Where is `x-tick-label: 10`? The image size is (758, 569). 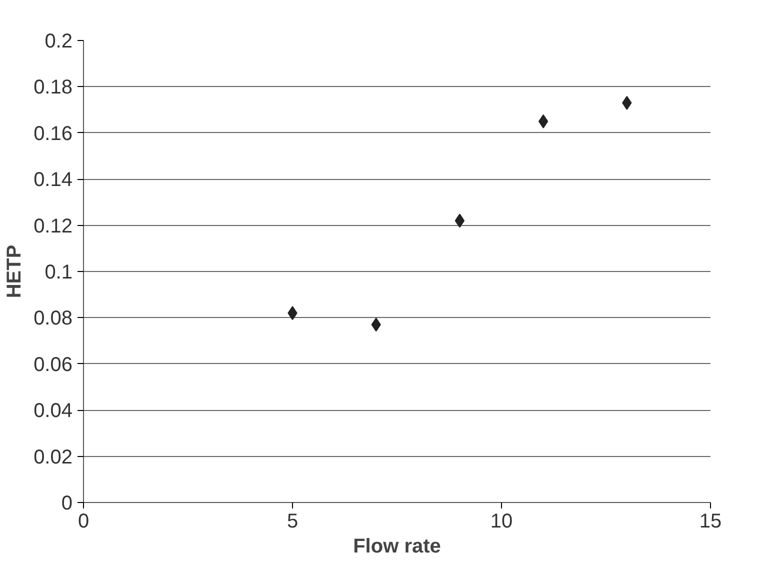 x-tick-label: 10 is located at coordinates (501, 521).